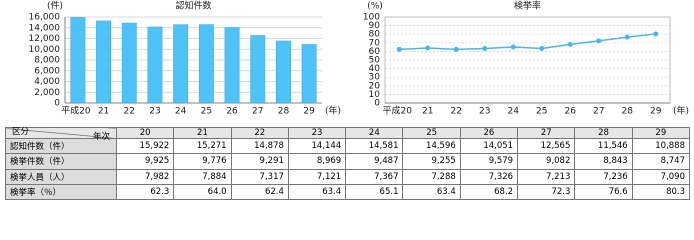 The width and height of the screenshot is (694, 240). I want to click on cell: 7,884, so click(202, 176).